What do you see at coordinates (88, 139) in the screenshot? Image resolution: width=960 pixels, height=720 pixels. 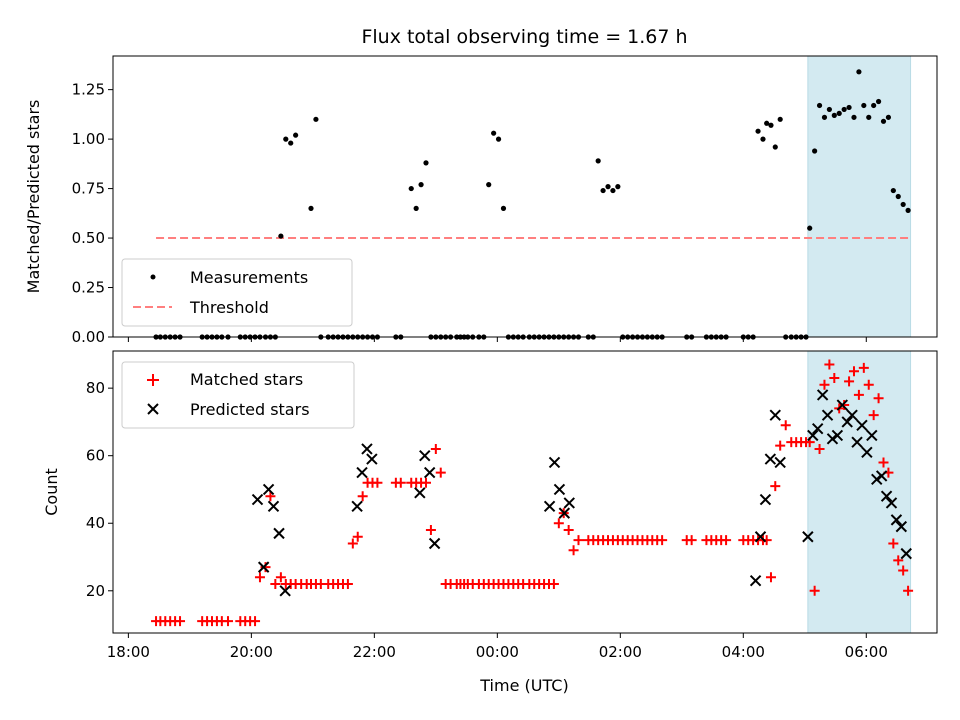 I see `top-ytick-label: 1.00` at bounding box center [88, 139].